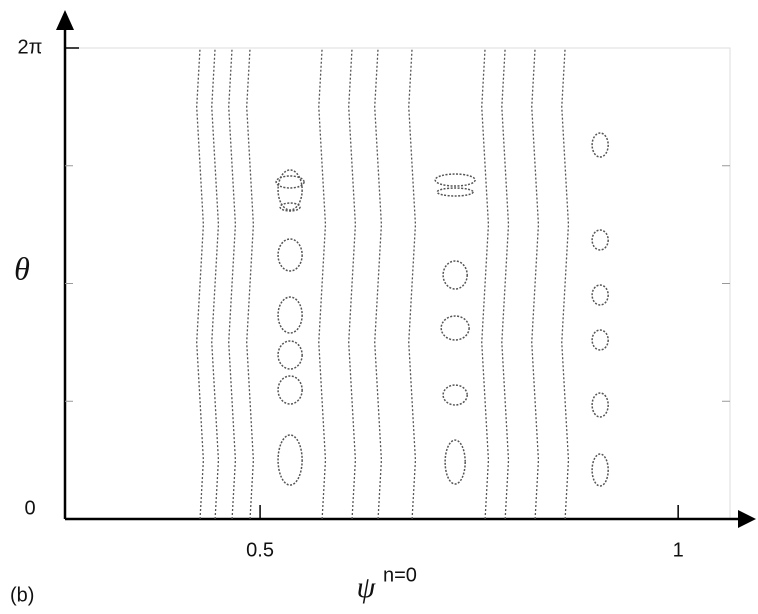 The image size is (758, 614). Describe the element at coordinates (30, 47) in the screenshot. I see `y-tick-label: 2π` at that location.